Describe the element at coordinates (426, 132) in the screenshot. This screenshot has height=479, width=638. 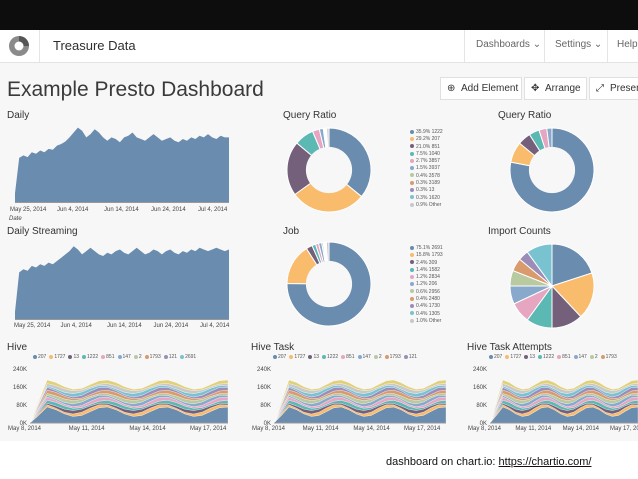
I see `query-ratio-legend-item: 35.9% 1222` at that location.